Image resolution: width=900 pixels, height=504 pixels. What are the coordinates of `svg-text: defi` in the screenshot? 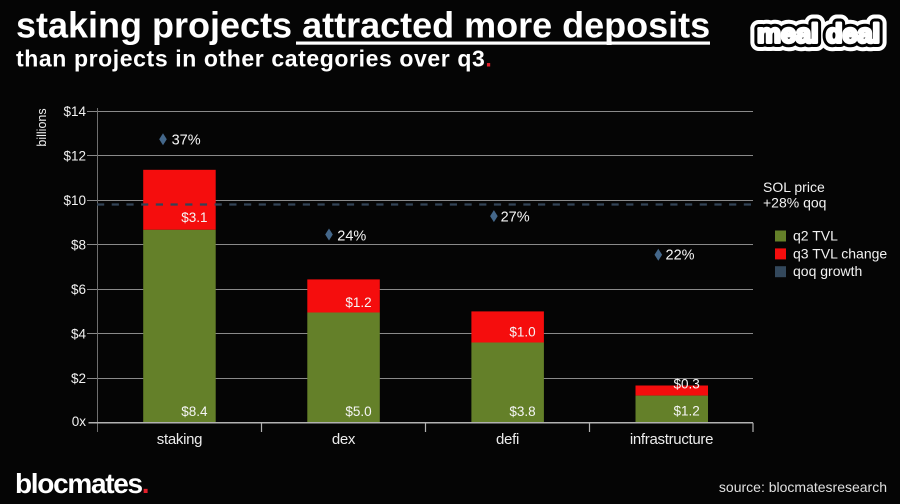 It's located at (507, 439).